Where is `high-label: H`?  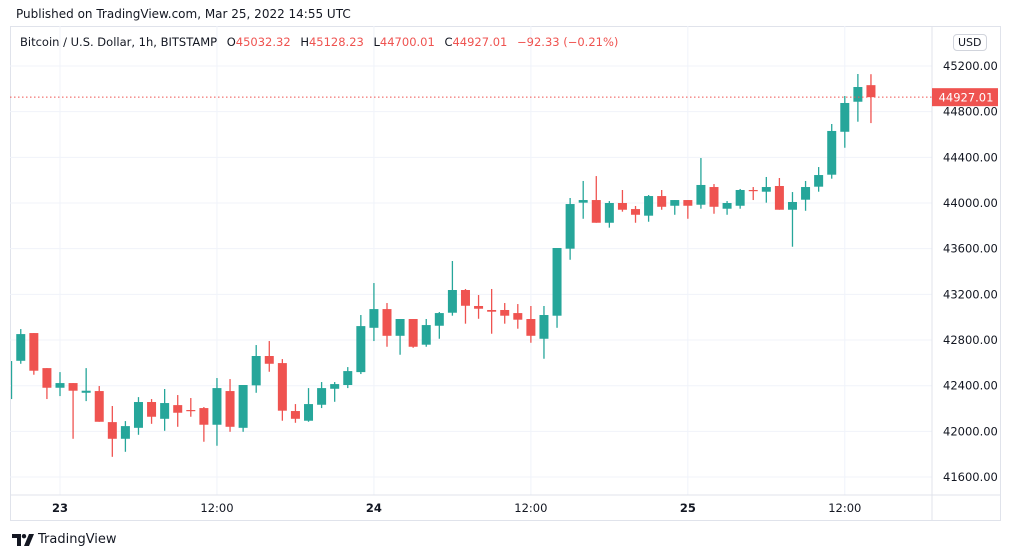 high-label: H is located at coordinates (304, 42).